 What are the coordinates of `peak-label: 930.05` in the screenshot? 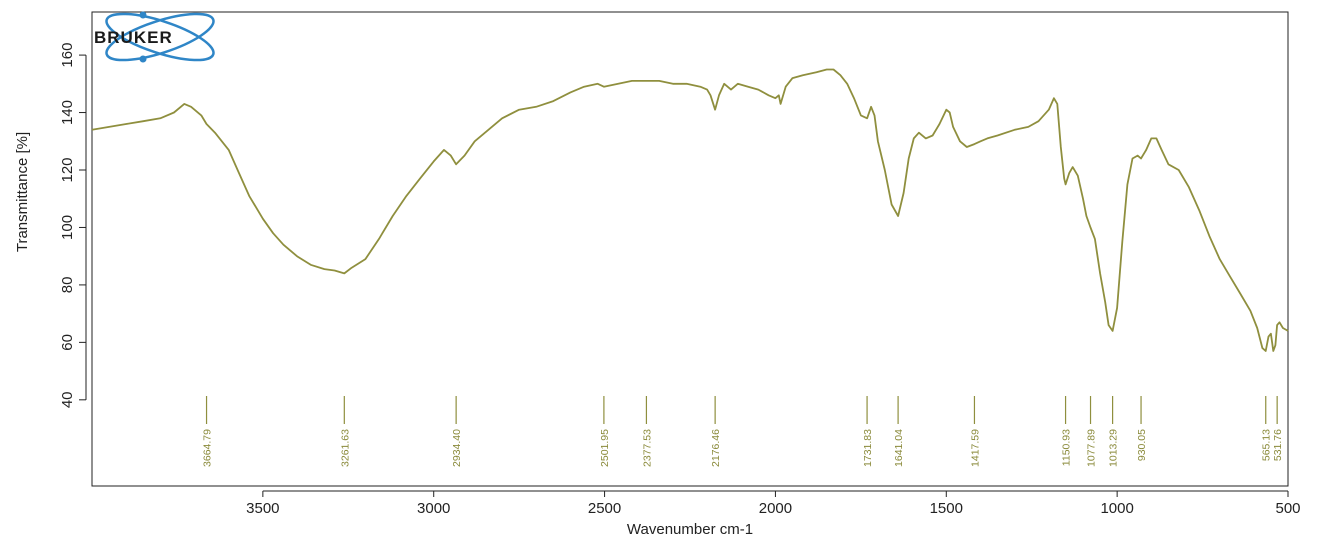 It's located at (1142, 445).